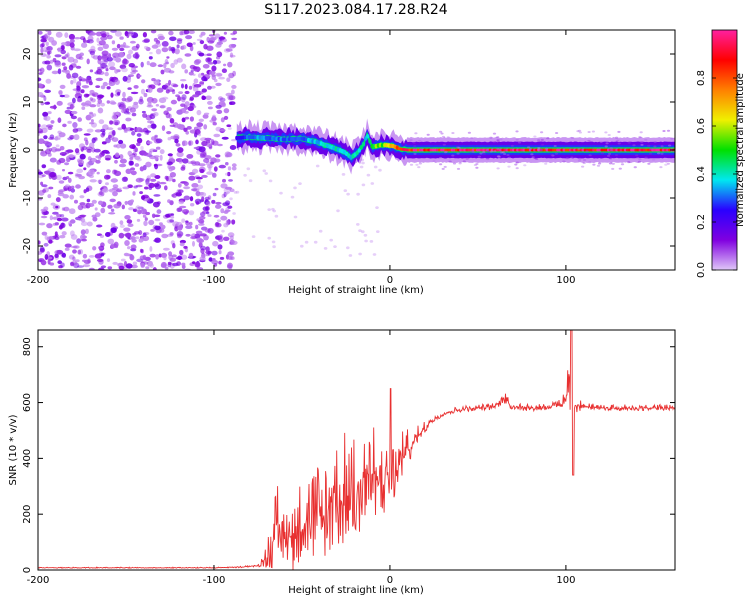  What do you see at coordinates (355, 10) in the screenshot?
I see `figure-title: S117.2023.084.17.28.R24` at bounding box center [355, 10].